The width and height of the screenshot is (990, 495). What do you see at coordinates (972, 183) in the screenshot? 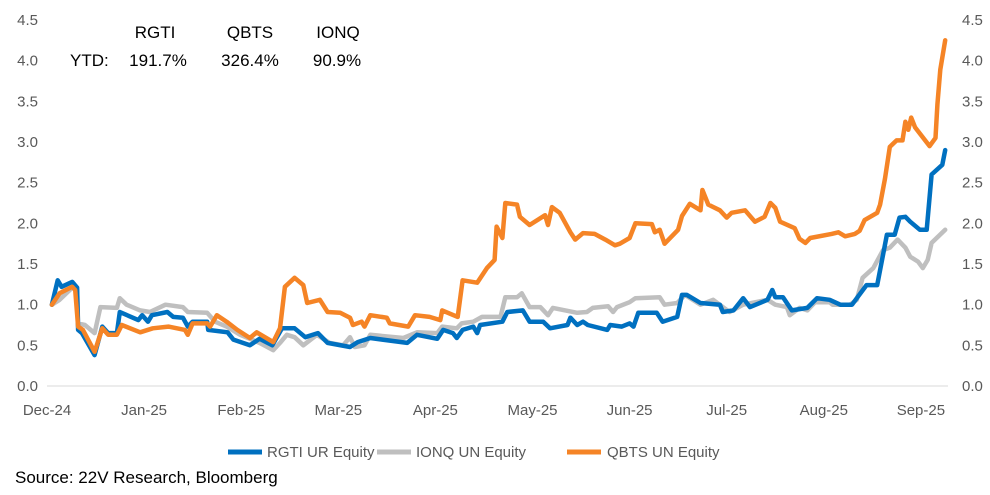
I see `y-tick-label-right: 2.5` at bounding box center [972, 183].